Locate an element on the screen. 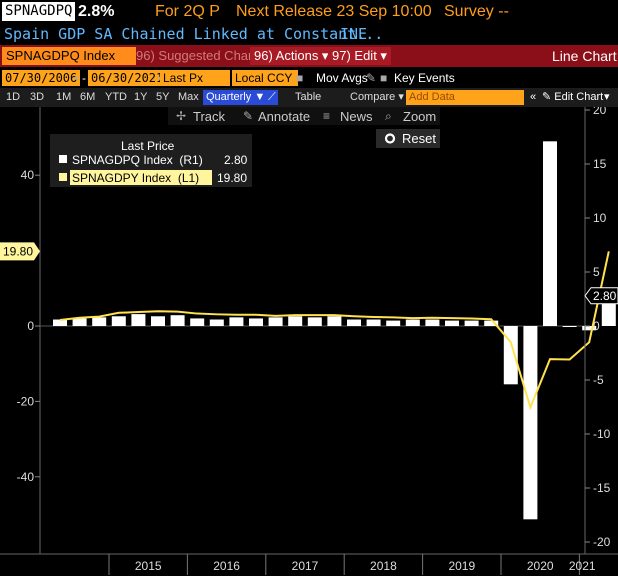  options-icon: ▾ is located at coordinates (607, 97).